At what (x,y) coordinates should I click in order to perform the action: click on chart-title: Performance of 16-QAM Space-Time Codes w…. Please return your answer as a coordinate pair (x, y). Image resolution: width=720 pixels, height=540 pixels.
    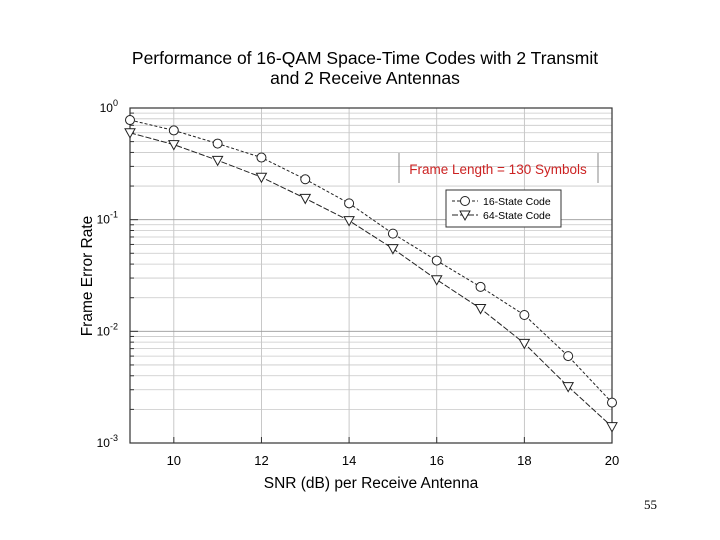
    Looking at the image, I should click on (365, 68).